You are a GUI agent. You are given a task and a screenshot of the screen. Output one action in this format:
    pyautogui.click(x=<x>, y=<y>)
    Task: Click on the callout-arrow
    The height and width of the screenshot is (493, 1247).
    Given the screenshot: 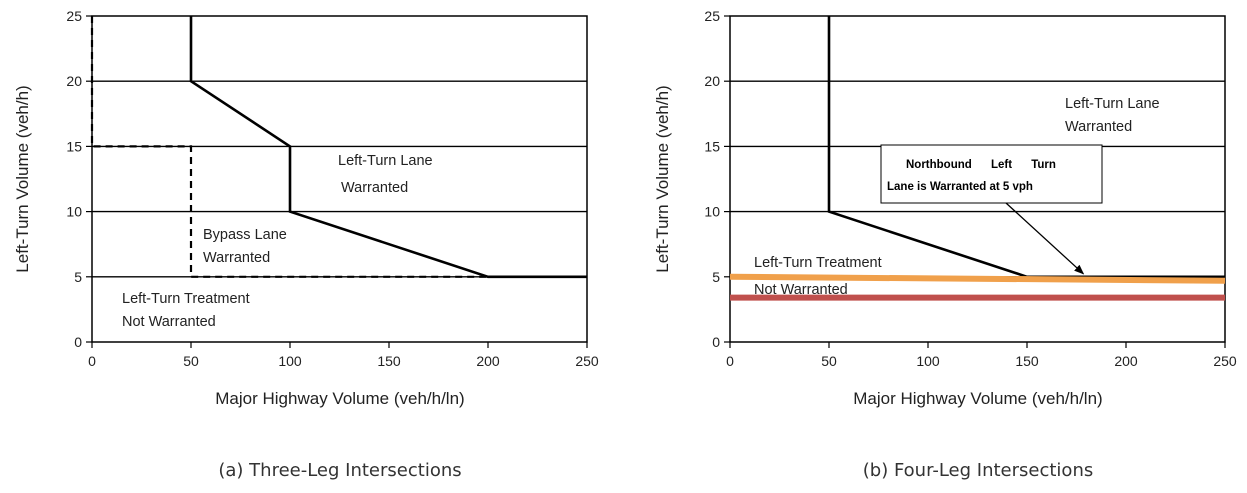 What is the action you would take?
    pyautogui.click(x=1045, y=238)
    